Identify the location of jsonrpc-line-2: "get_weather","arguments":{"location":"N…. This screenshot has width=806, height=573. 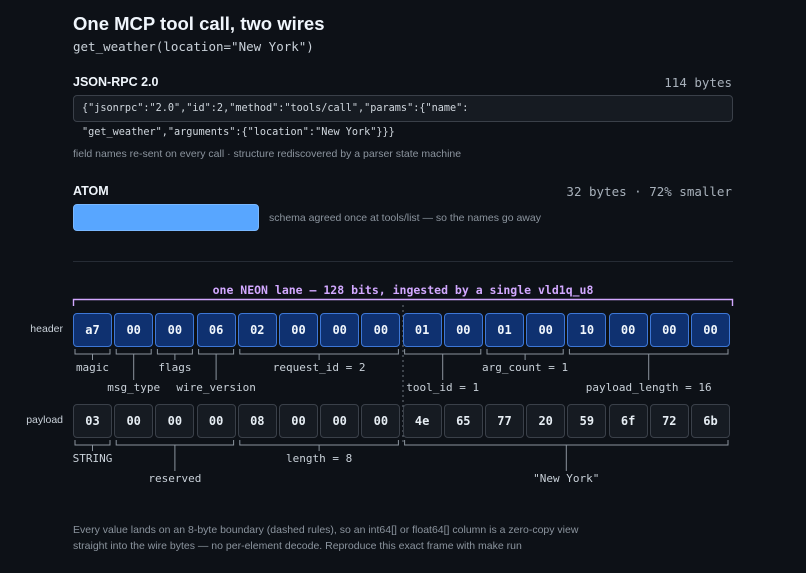
(238, 132).